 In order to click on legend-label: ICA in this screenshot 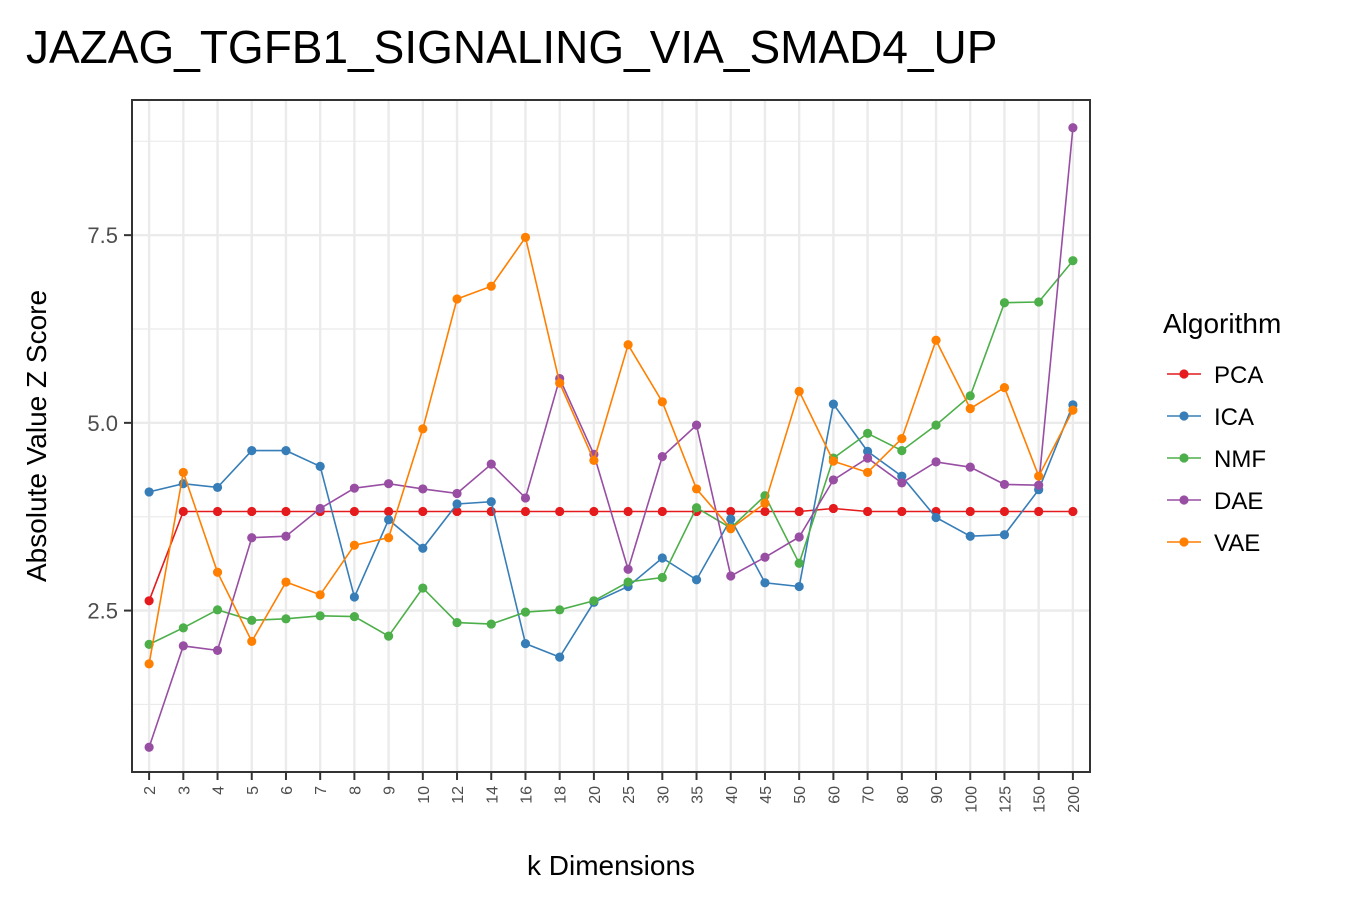, I will do `click(1234, 417)`.